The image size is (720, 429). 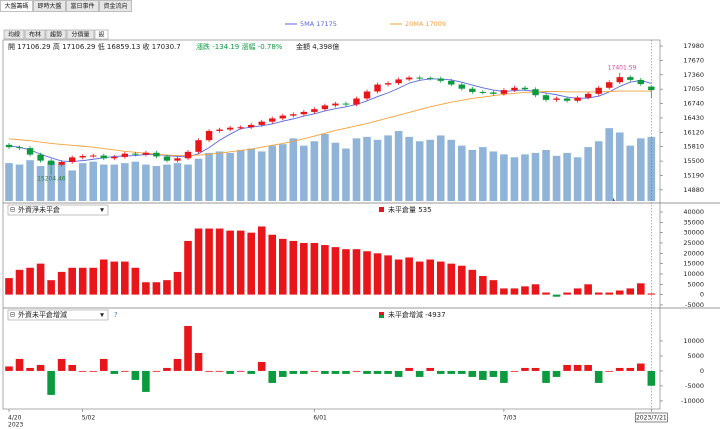 What do you see at coordinates (15, 418) in the screenshot?
I see `x-tick-label: 4/20` at bounding box center [15, 418].